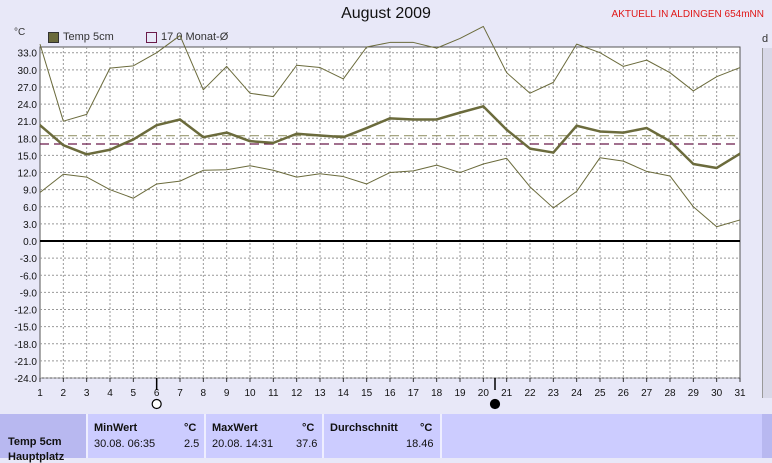 The height and width of the screenshot is (463, 772). Describe the element at coordinates (204, 393) in the screenshot. I see `x-tick-label: 8` at that location.